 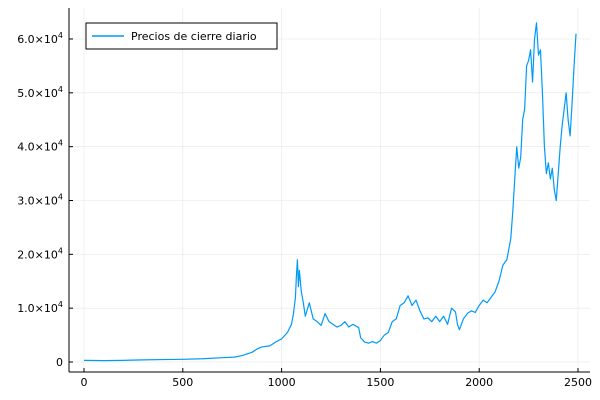 What do you see at coordinates (84, 382) in the screenshot?
I see `x-tick-label: 0` at bounding box center [84, 382].